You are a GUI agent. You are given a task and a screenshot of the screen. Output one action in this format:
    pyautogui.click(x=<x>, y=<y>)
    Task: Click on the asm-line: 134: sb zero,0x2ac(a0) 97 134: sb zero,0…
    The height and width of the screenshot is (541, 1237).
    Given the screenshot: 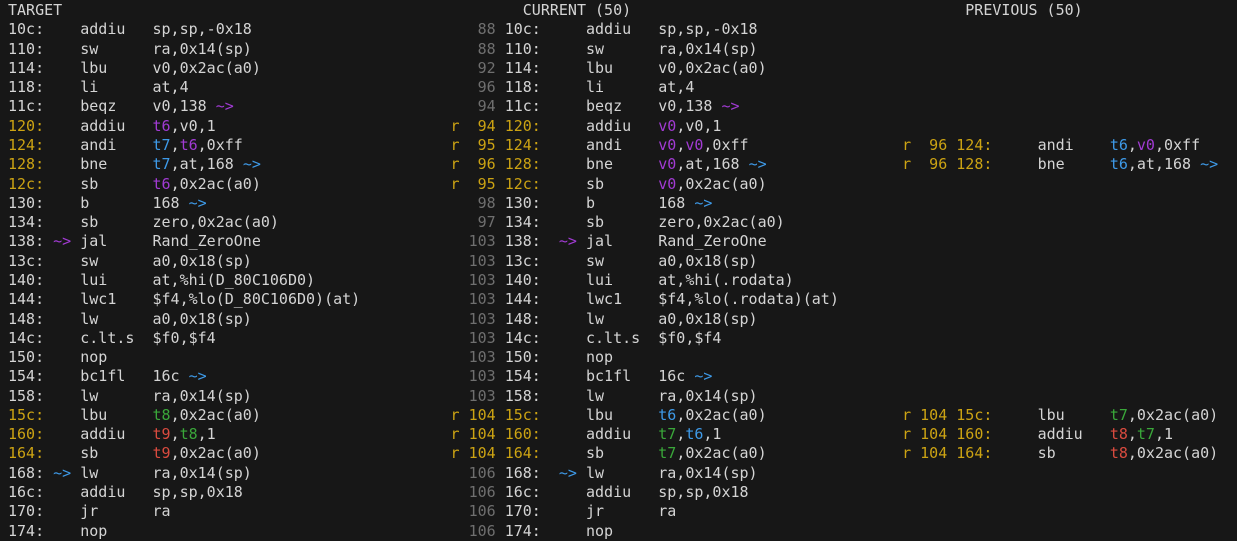 What is the action you would take?
    pyautogui.click(x=622, y=222)
    